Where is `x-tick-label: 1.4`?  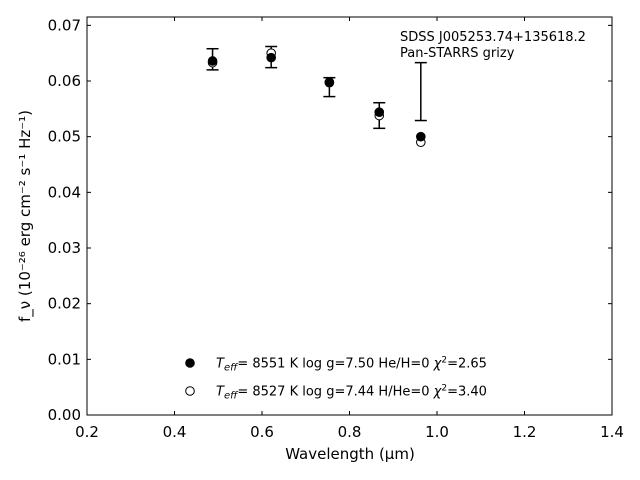 x-tick-label: 1.4 is located at coordinates (612, 432).